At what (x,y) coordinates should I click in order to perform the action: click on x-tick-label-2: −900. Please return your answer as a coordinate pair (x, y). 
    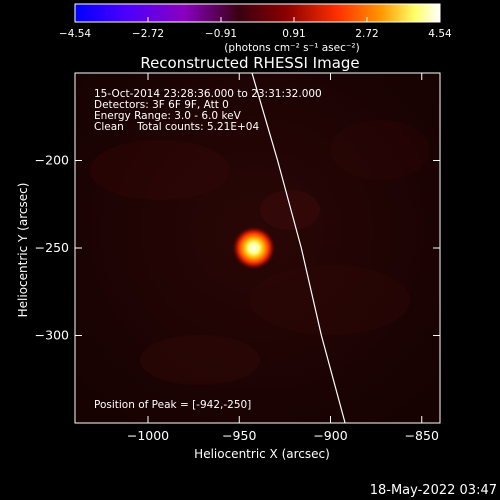
    Looking at the image, I should click on (330, 435).